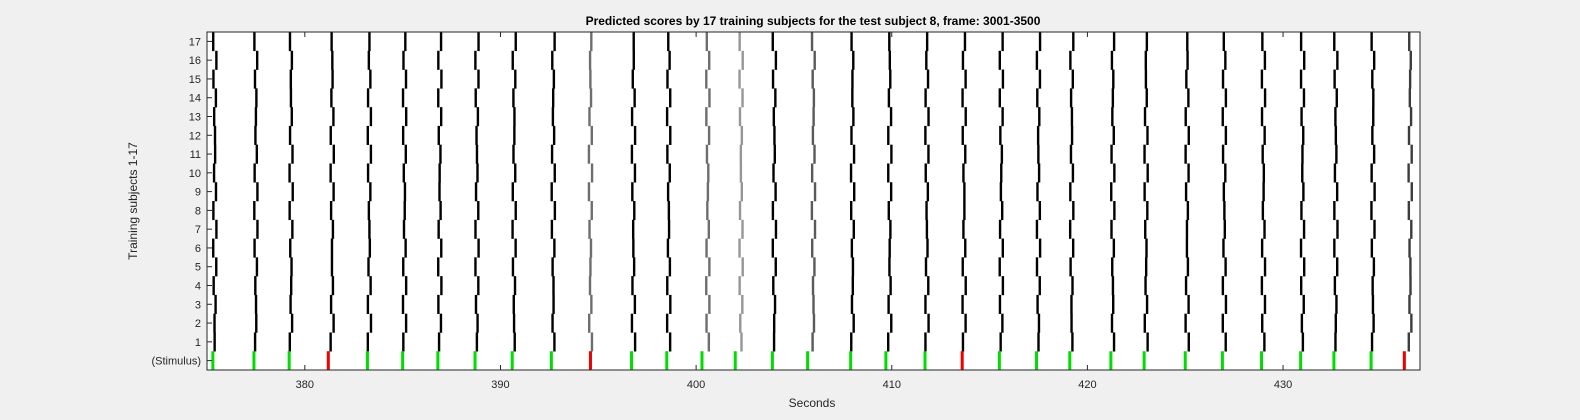  Describe the element at coordinates (198, 343) in the screenshot. I see `y-tick-label: 1` at that location.